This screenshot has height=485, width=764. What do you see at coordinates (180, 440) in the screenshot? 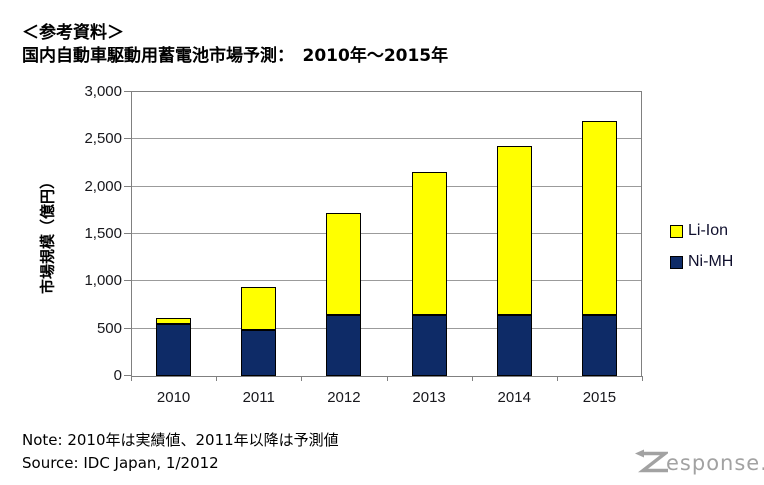
I see `note-line: Note: 2010年は実績値、2011年以降は予測値` at bounding box center [180, 440].